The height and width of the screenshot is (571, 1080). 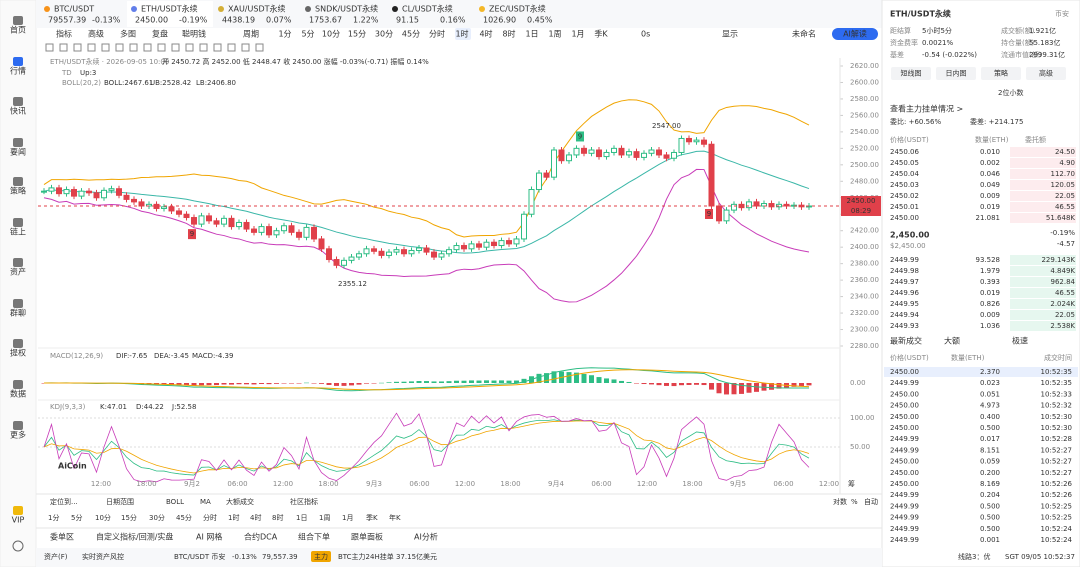 What do you see at coordinates (854, 502) in the screenshot?
I see `bottom-right: %` at bounding box center [854, 502].